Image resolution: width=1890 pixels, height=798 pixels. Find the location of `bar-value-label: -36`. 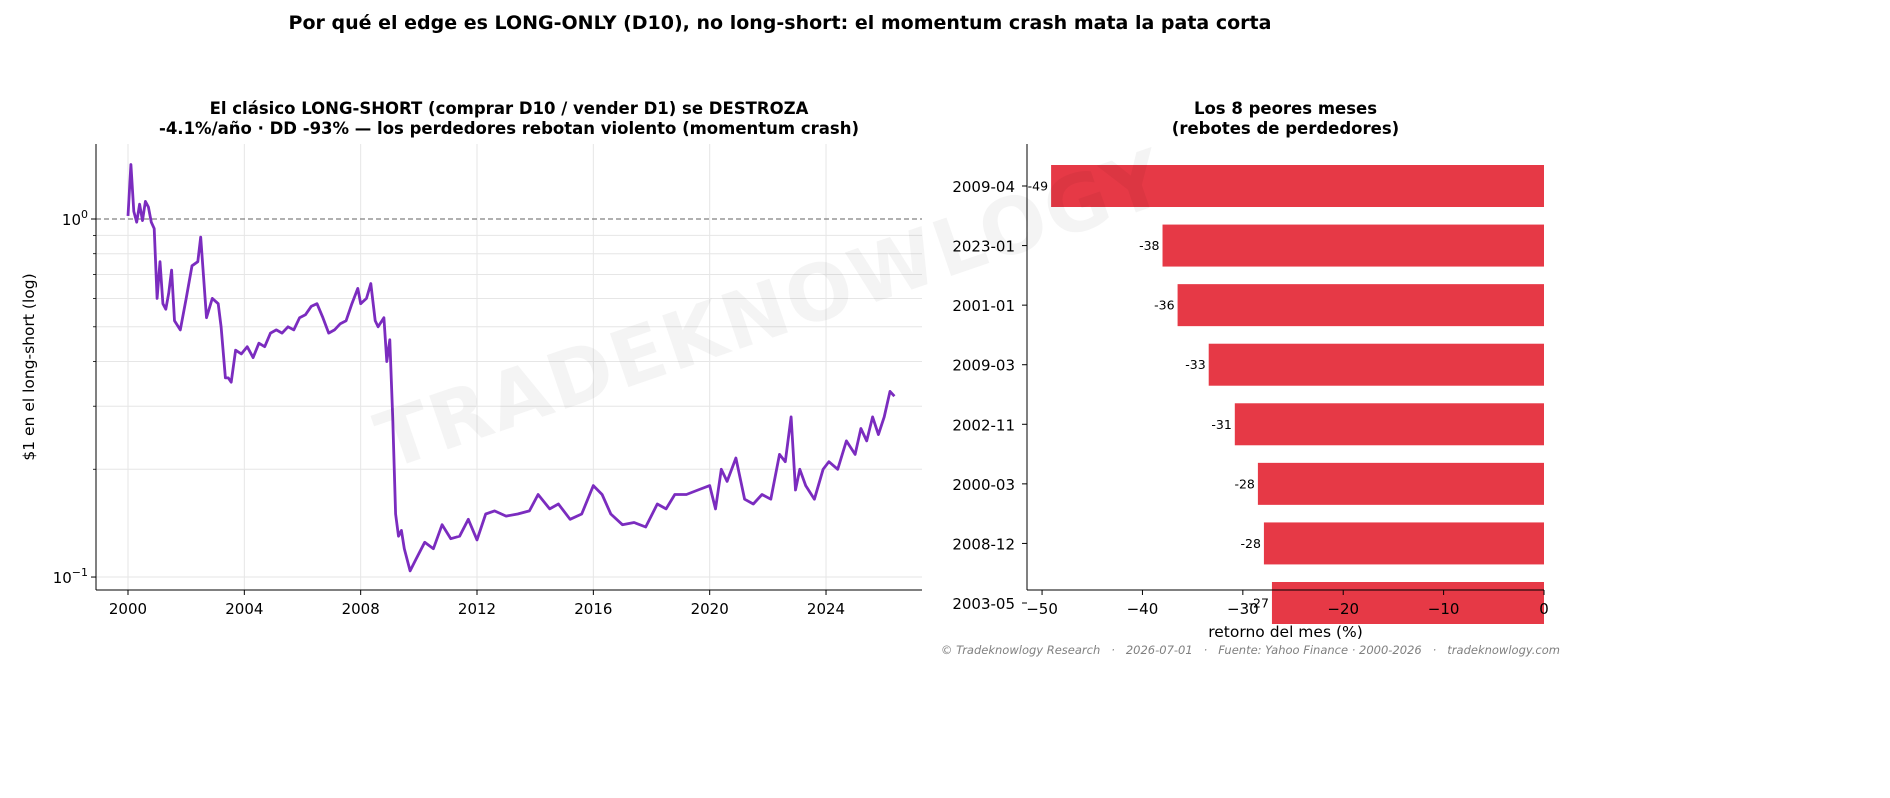

bar-value-label: -36 is located at coordinates (1164, 305).